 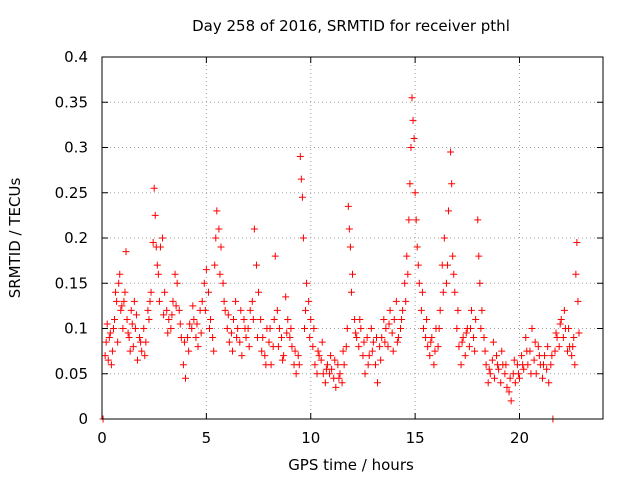 What do you see at coordinates (71, 374) in the screenshot?
I see `y-tick-label: 0.05` at bounding box center [71, 374].